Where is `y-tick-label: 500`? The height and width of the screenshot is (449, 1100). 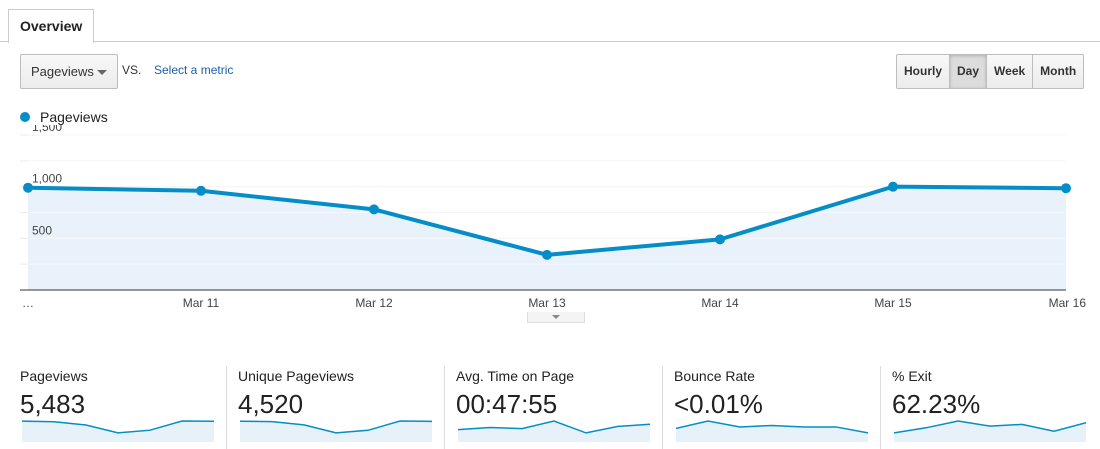 y-tick-label: 500 is located at coordinates (42, 230).